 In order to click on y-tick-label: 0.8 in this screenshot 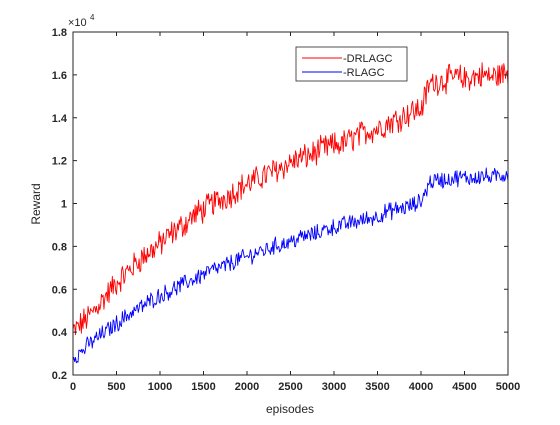, I will do `click(59, 247)`.